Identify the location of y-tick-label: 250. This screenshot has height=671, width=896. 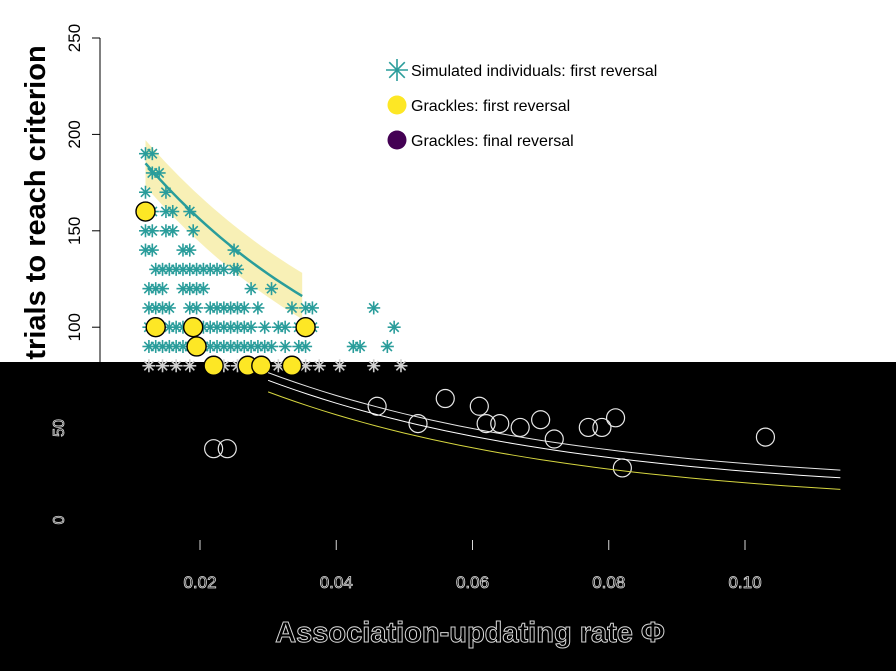
(74, 38).